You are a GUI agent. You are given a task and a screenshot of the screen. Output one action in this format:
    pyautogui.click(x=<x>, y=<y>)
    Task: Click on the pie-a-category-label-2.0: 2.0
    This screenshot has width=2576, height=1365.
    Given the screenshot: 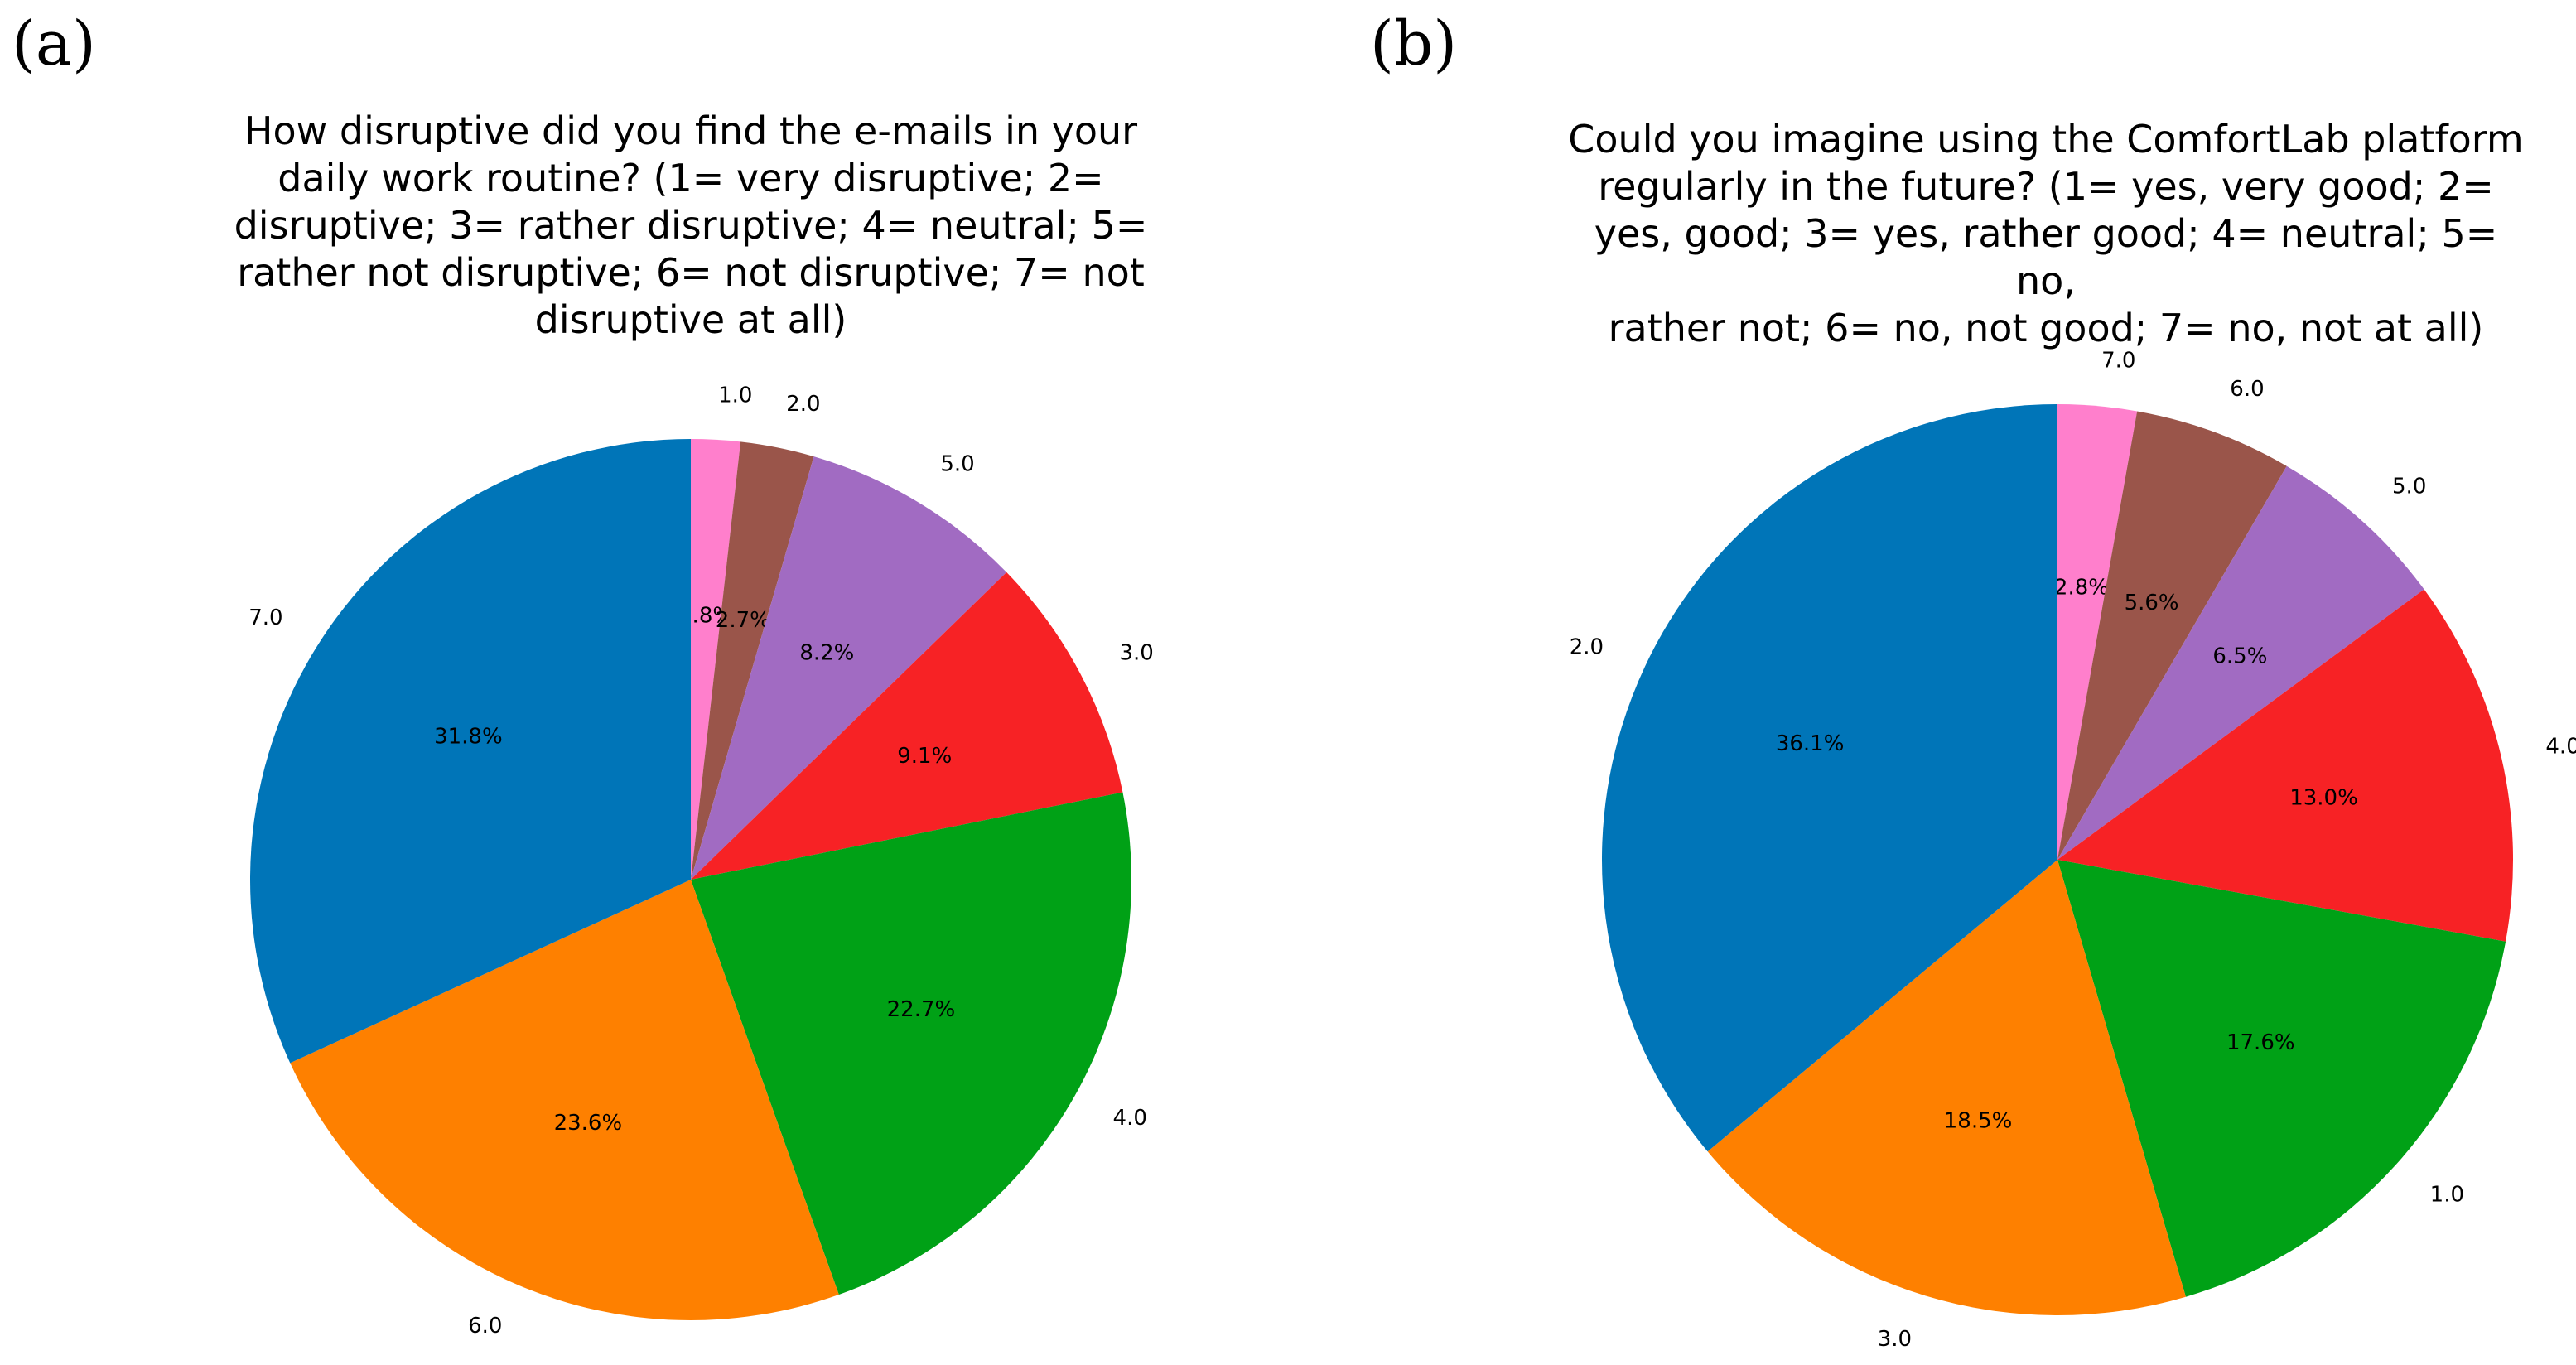 What is the action you would take?
    pyautogui.click(x=803, y=404)
    